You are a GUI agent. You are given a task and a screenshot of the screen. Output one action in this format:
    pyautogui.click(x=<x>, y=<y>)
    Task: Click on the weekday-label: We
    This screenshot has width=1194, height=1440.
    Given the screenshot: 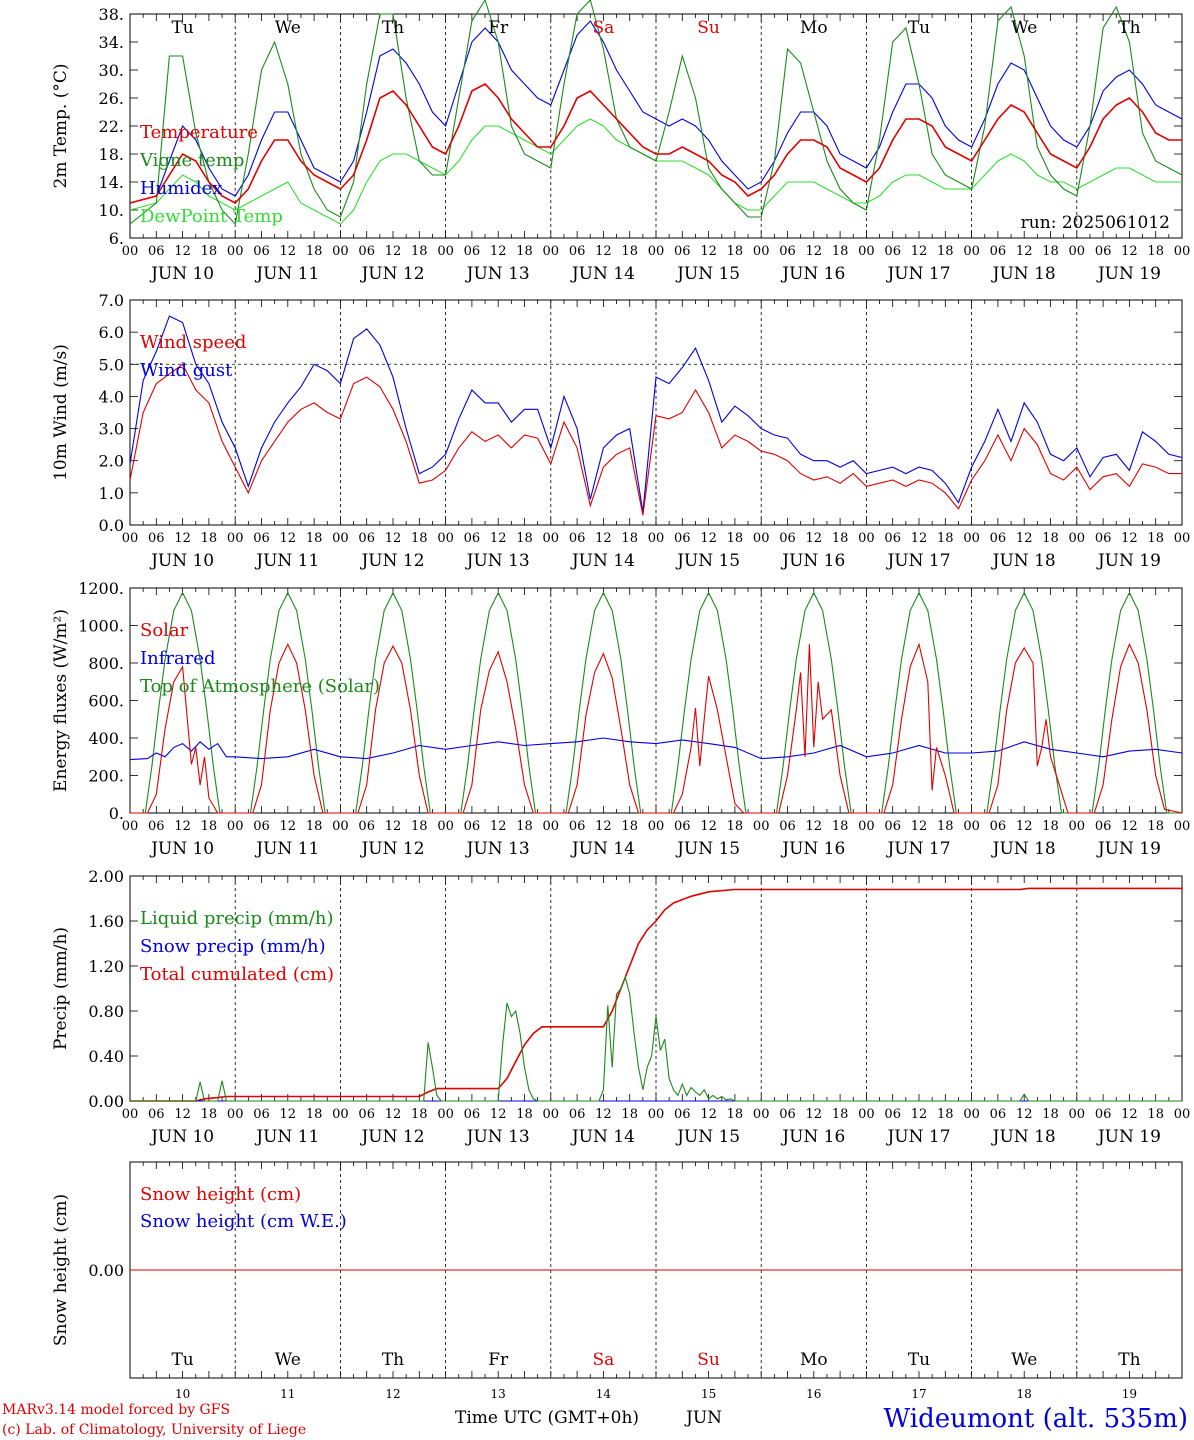 What is the action you would take?
    pyautogui.click(x=288, y=28)
    